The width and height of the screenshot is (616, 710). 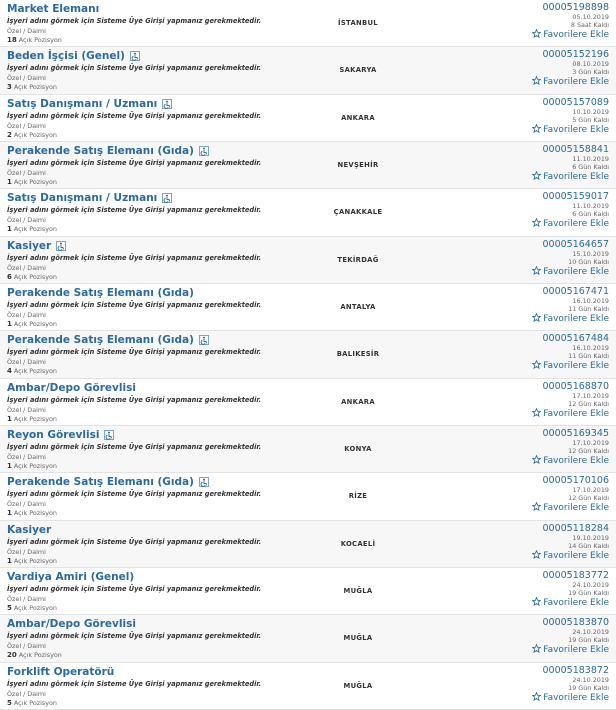 What do you see at coordinates (358, 306) in the screenshot?
I see `city: ANTALYA` at bounding box center [358, 306].